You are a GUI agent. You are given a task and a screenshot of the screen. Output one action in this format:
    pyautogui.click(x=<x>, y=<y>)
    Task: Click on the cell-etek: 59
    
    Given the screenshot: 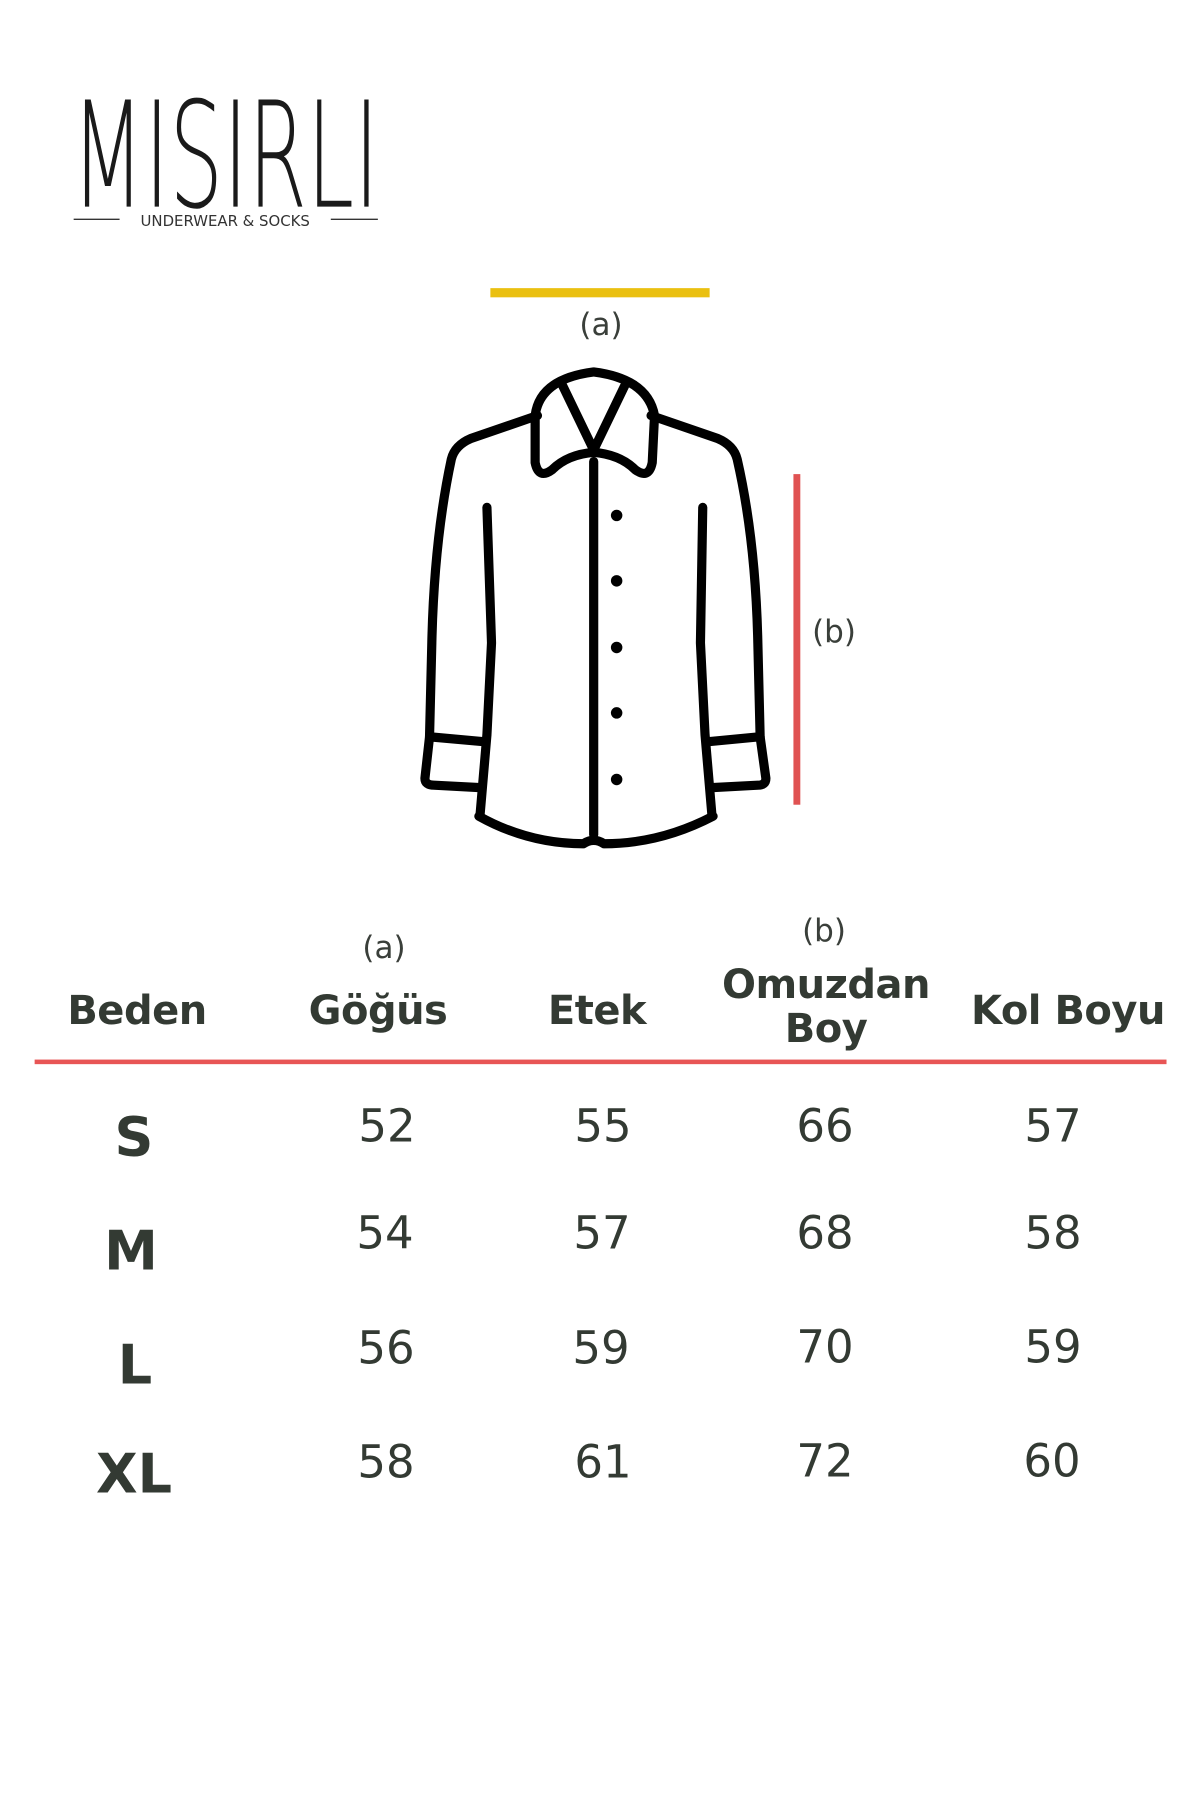 What is the action you would take?
    pyautogui.click(x=601, y=1348)
    